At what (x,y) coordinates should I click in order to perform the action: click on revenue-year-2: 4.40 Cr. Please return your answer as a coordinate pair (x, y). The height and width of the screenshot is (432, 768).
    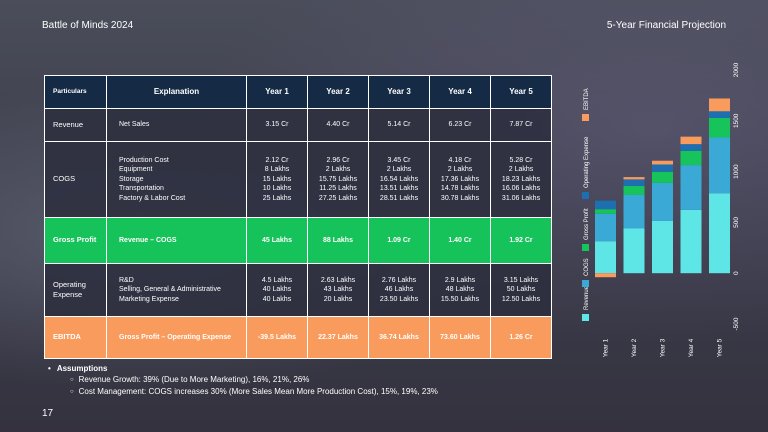
    Looking at the image, I should click on (338, 125).